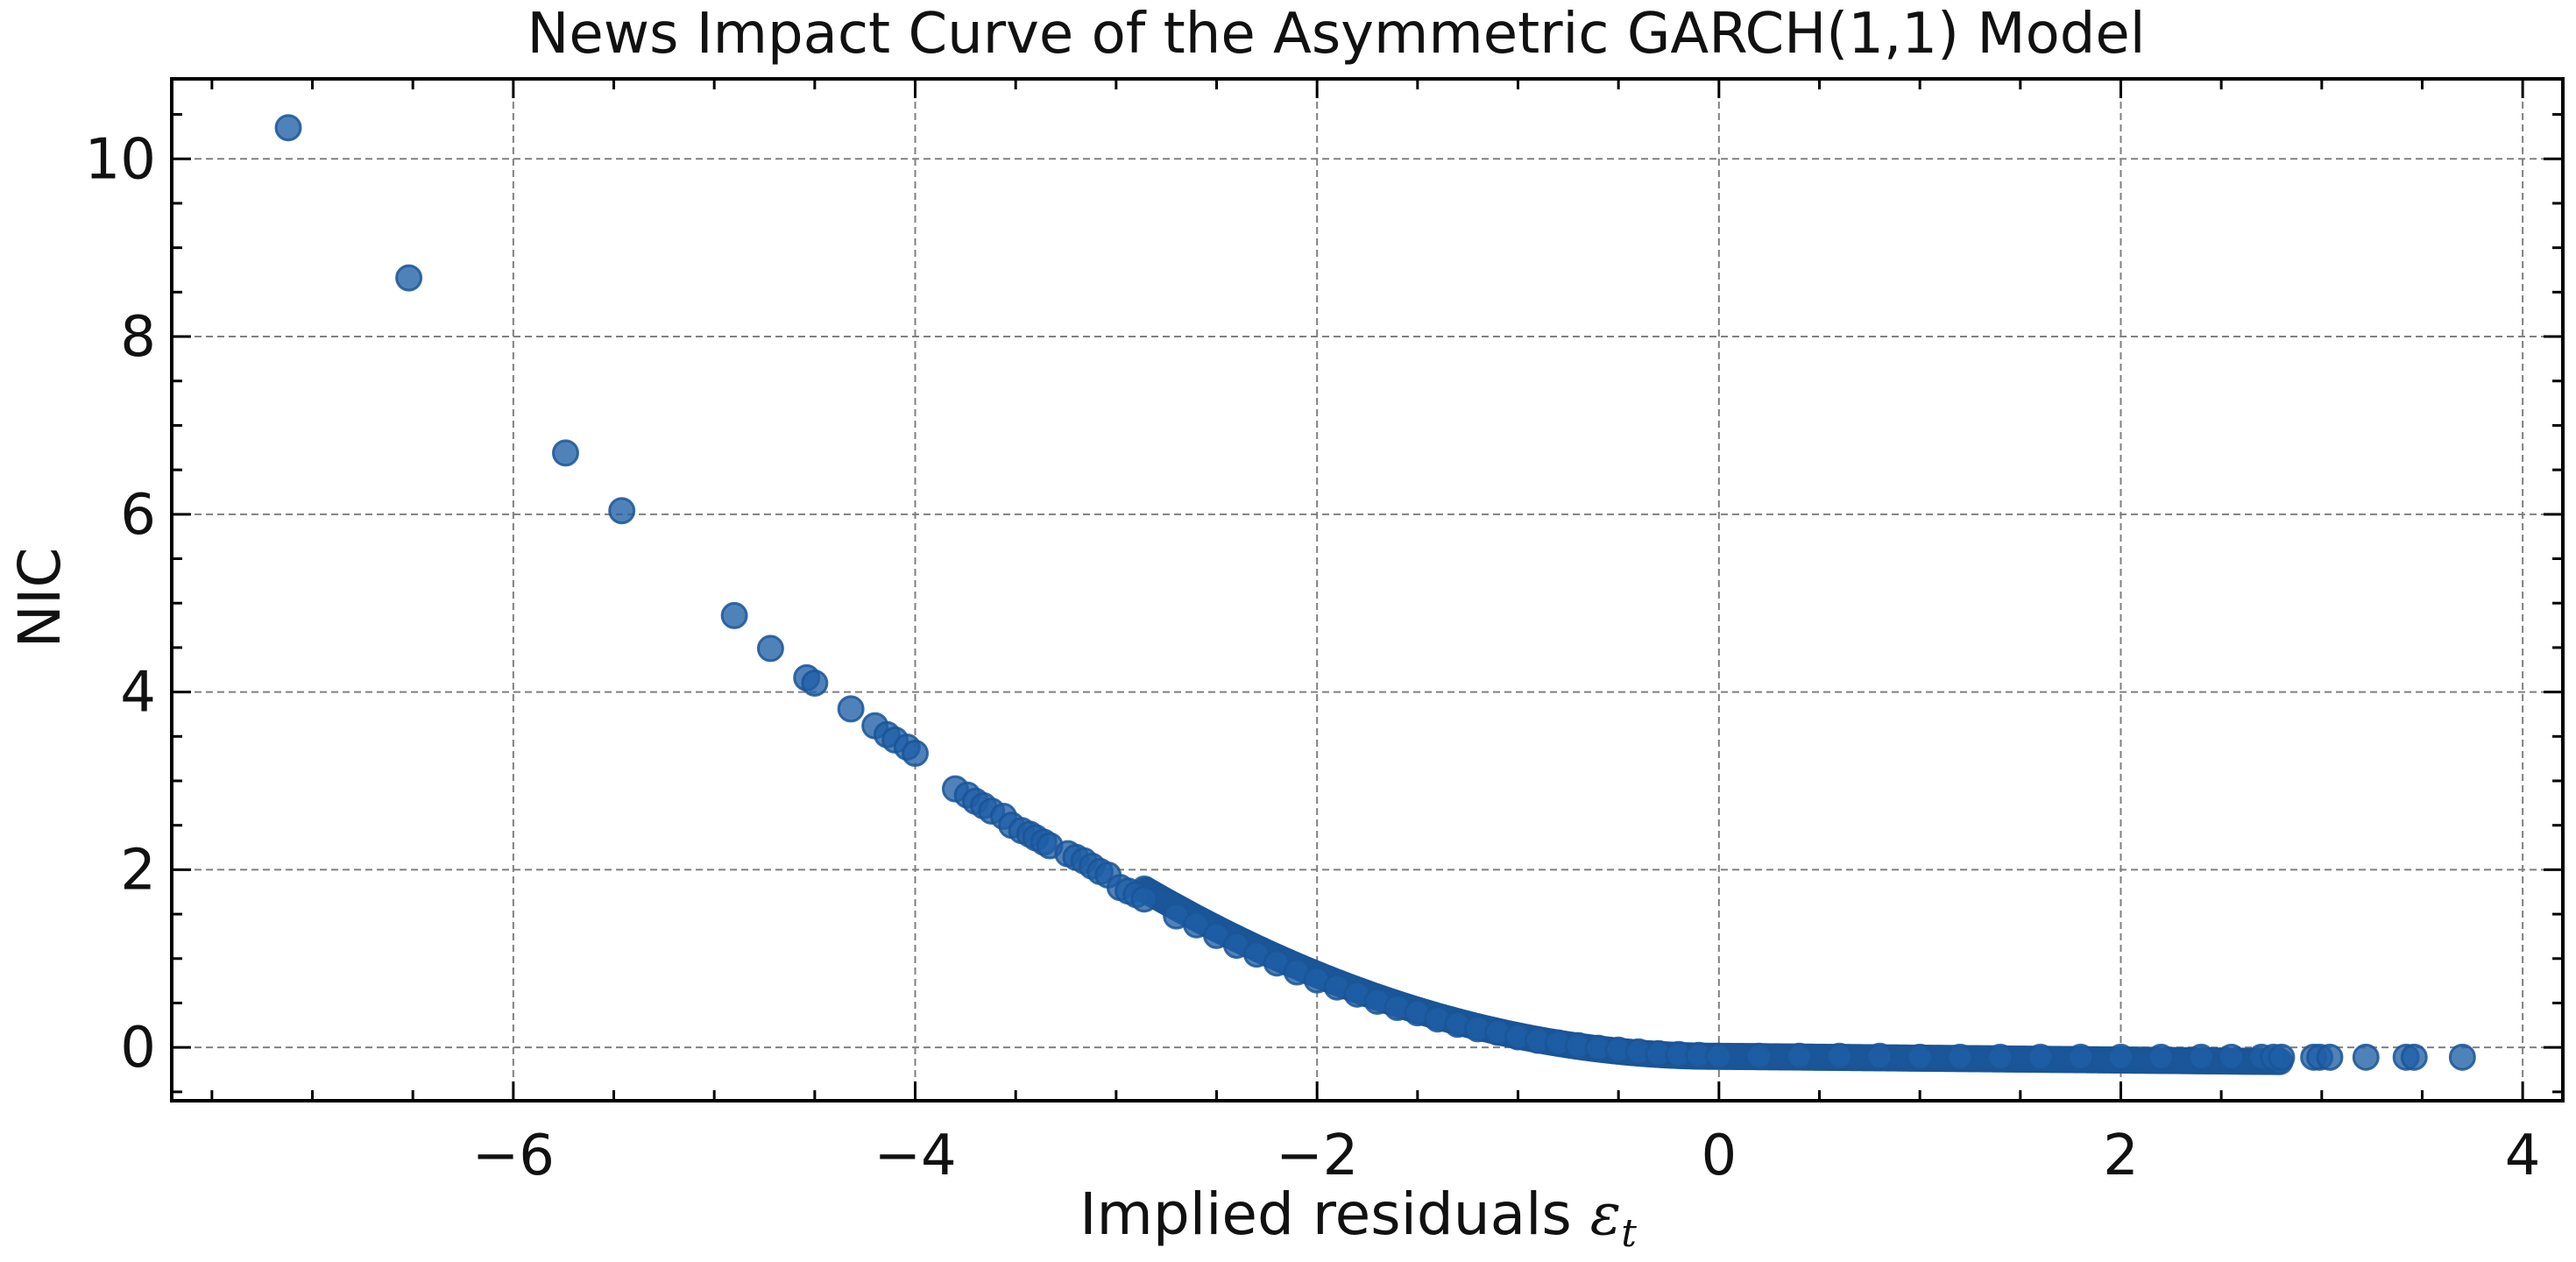 The height and width of the screenshot is (1262, 2576). Describe the element at coordinates (2121, 1156) in the screenshot. I see `x-tick-label-4: 2` at that location.